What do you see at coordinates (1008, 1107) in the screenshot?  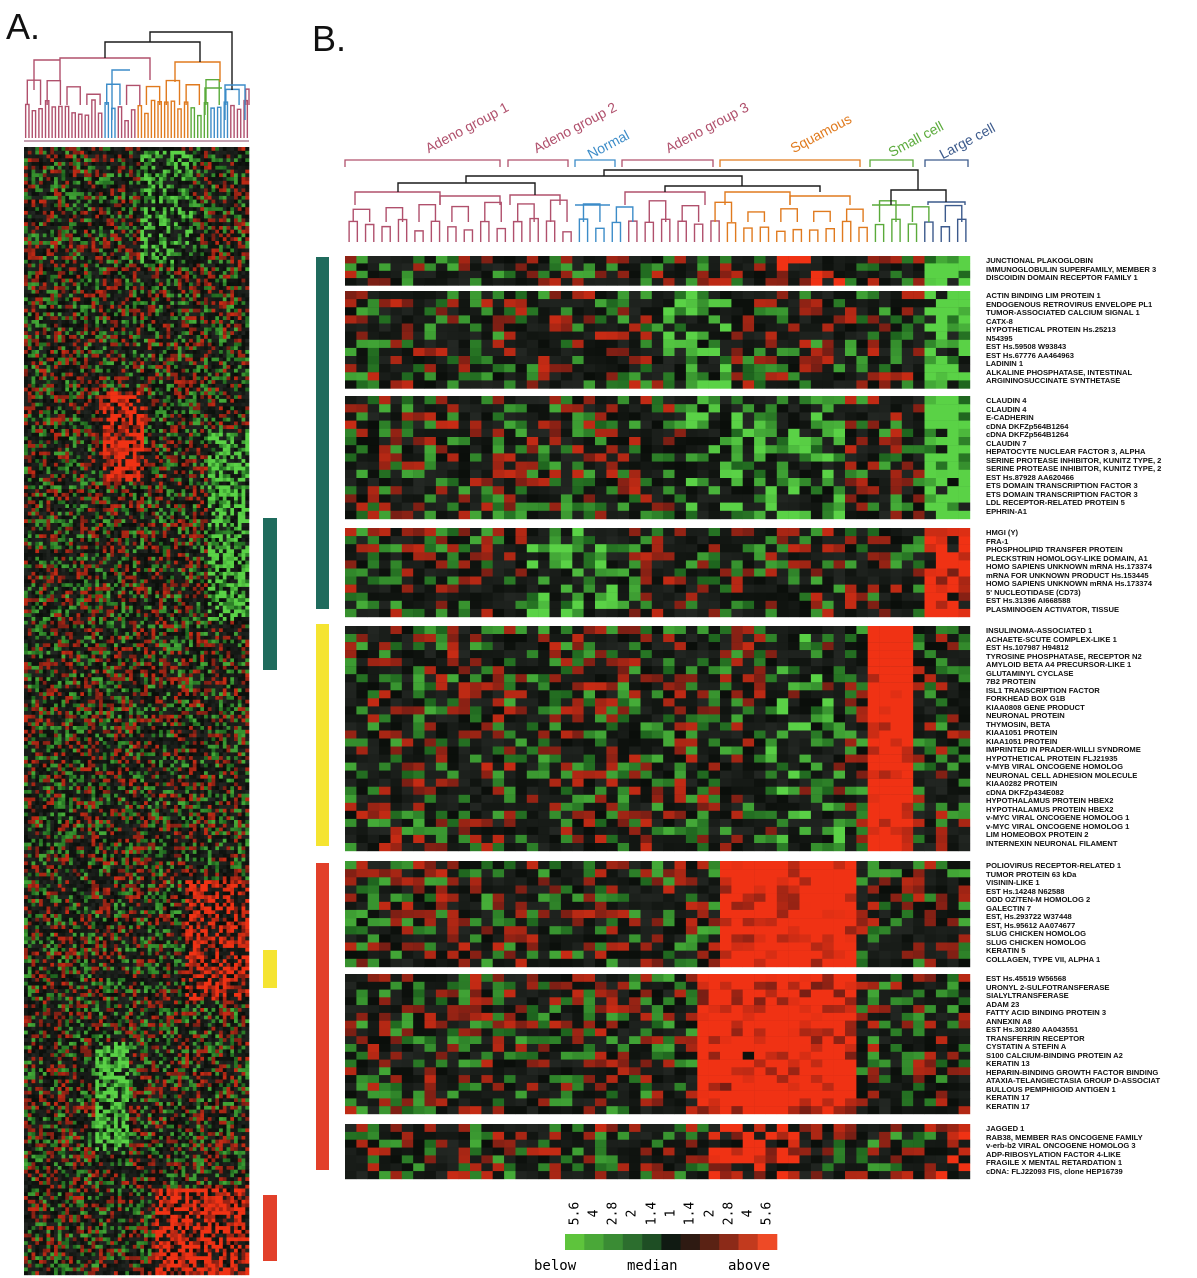 I see `gene-label: KERATIN 17` at bounding box center [1008, 1107].